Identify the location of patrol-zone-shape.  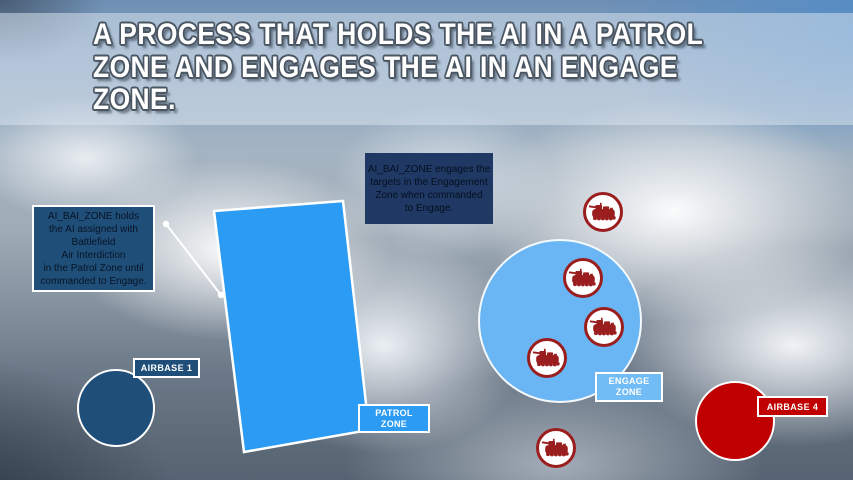
(291, 326).